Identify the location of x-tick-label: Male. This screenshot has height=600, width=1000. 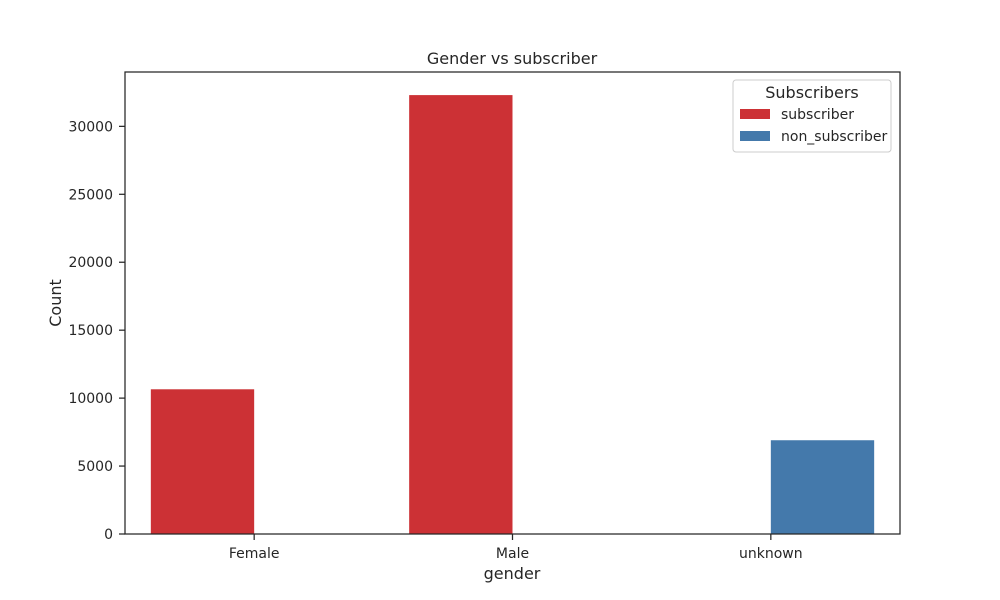
(512, 554).